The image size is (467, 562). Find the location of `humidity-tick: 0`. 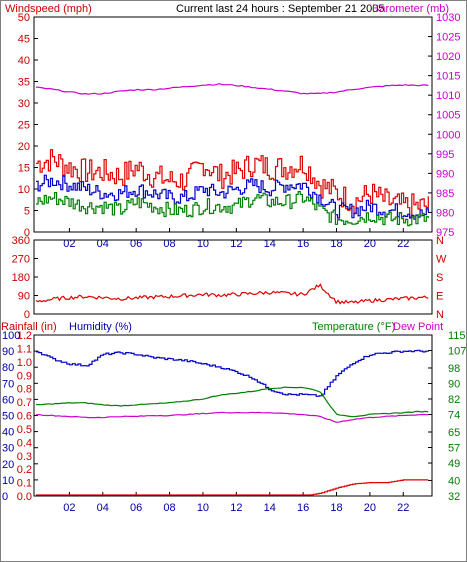

humidity-tick: 0 is located at coordinates (5, 497).